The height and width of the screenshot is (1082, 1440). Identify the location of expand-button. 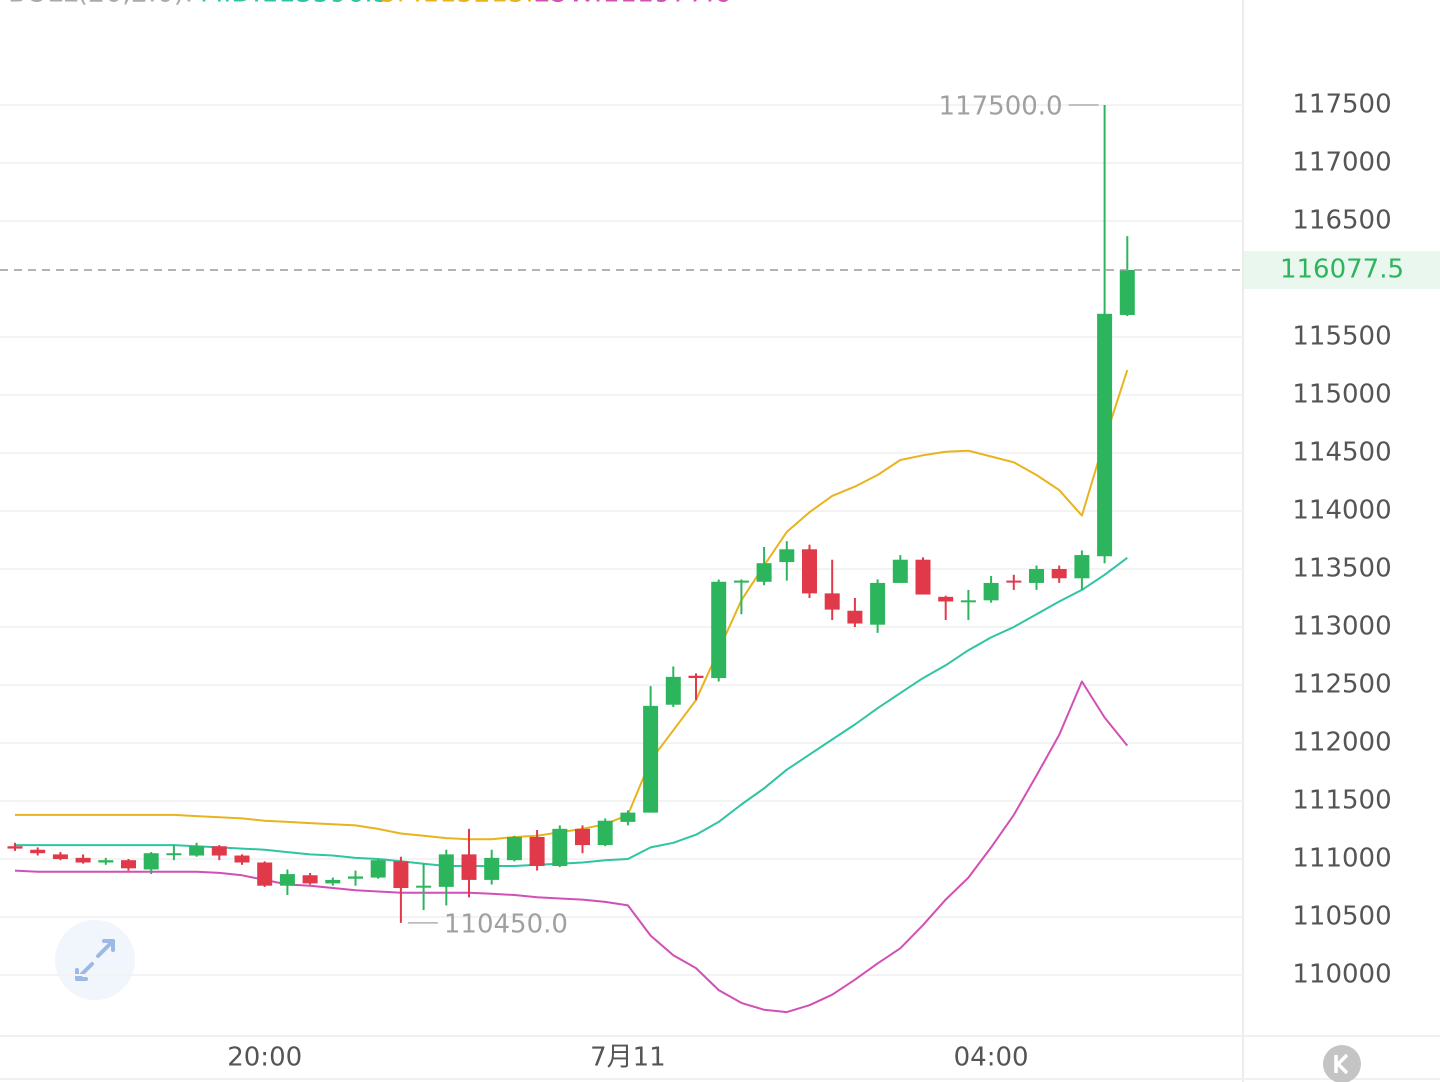
(95, 960).